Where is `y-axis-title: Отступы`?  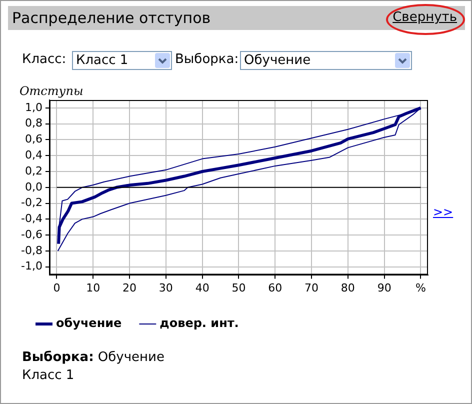
y-axis-title: Отступы is located at coordinates (51, 91).